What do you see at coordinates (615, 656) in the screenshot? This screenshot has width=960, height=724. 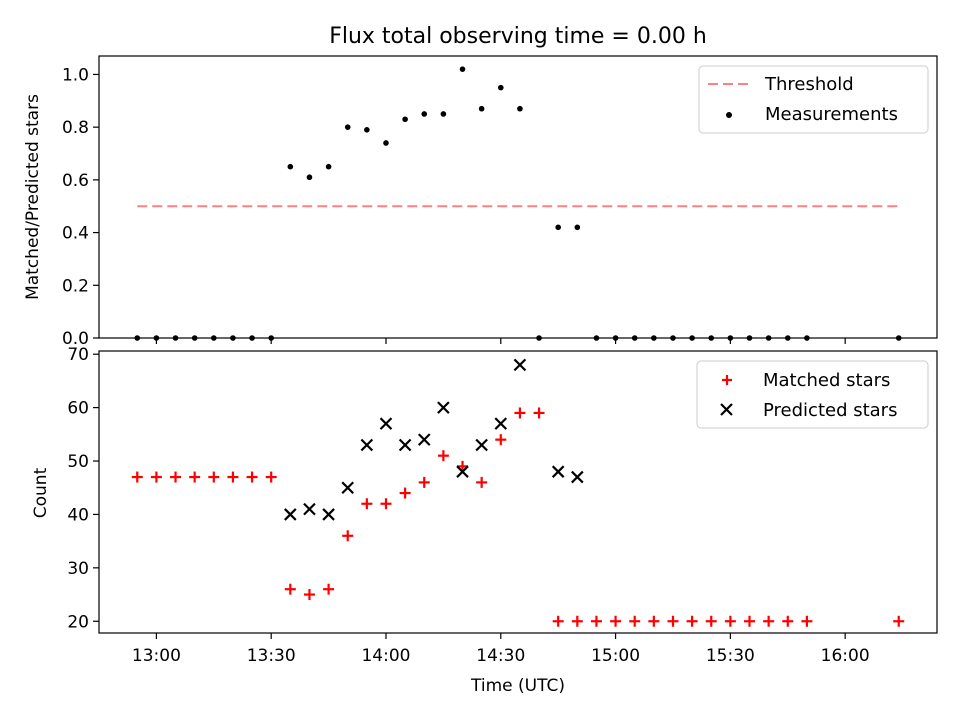 I see `x-tick-label: 15:00` at bounding box center [615, 656].